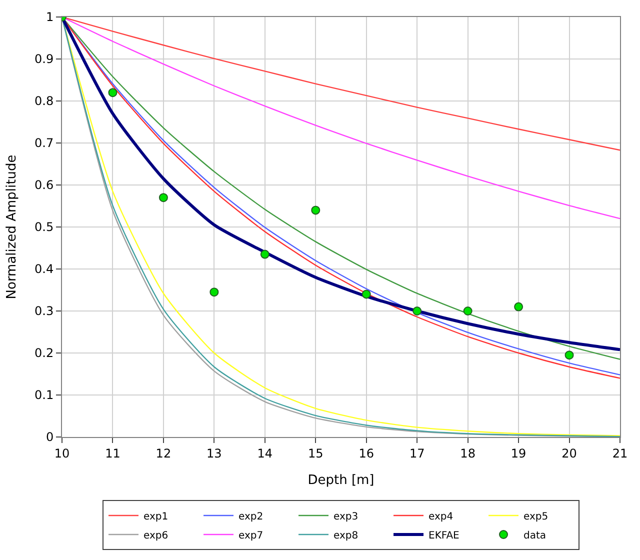 The height and width of the screenshot is (560, 640). I want to click on legend-label: exp1, so click(156, 516).